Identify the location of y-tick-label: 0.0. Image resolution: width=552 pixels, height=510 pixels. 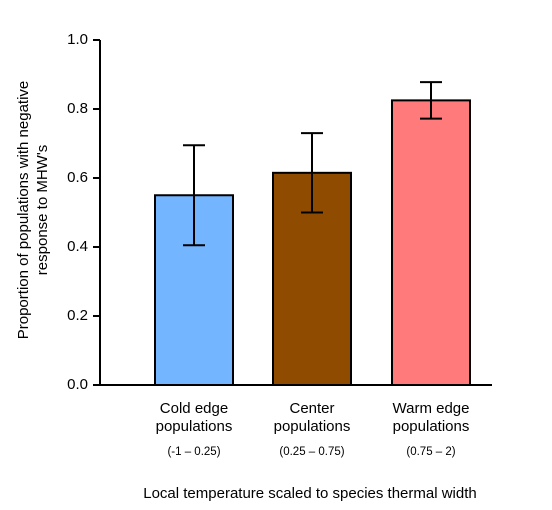
(77, 384).